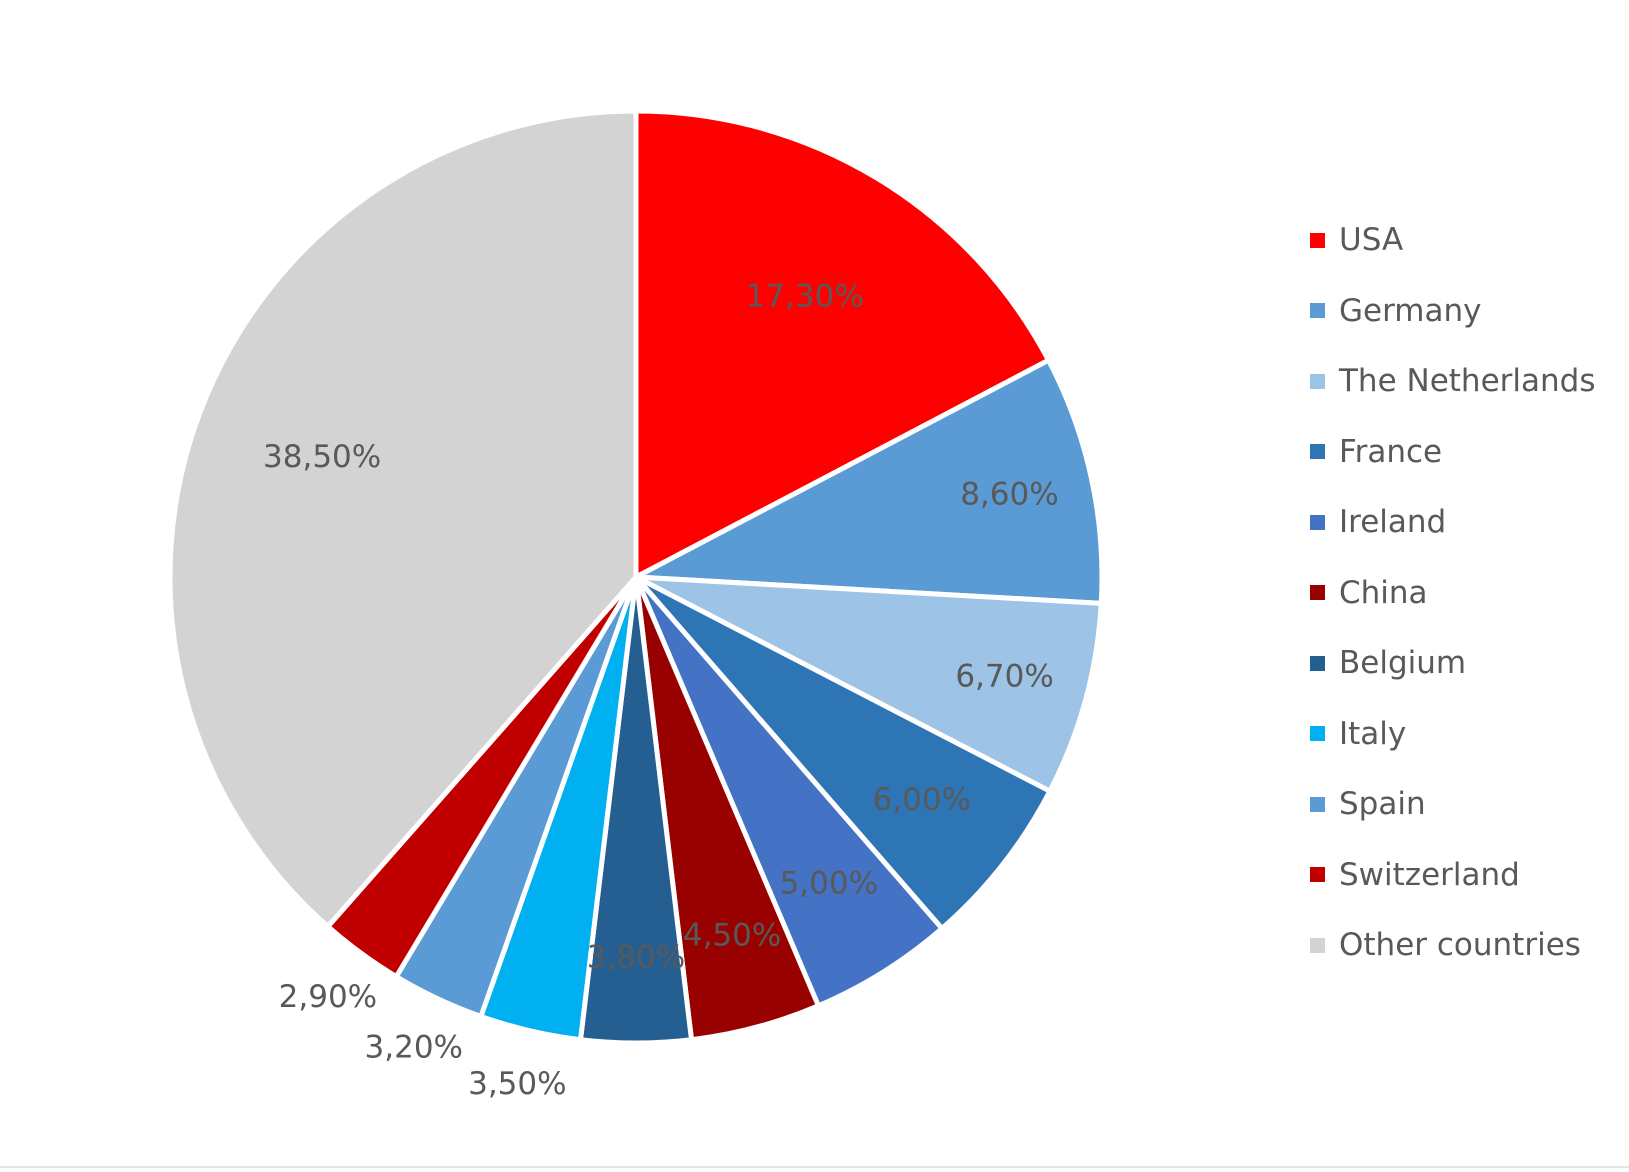 This screenshot has width=1629, height=1172. I want to click on legend-item-france: France, so click(1452, 452).